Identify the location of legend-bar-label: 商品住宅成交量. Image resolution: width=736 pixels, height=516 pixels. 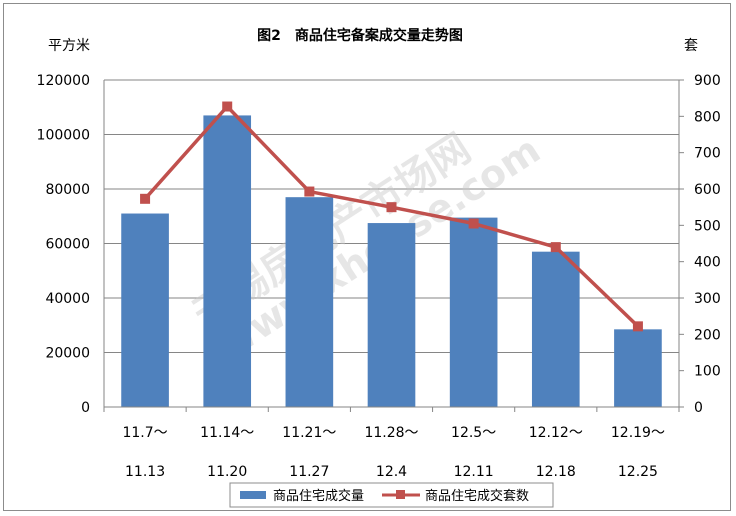
(318, 496).